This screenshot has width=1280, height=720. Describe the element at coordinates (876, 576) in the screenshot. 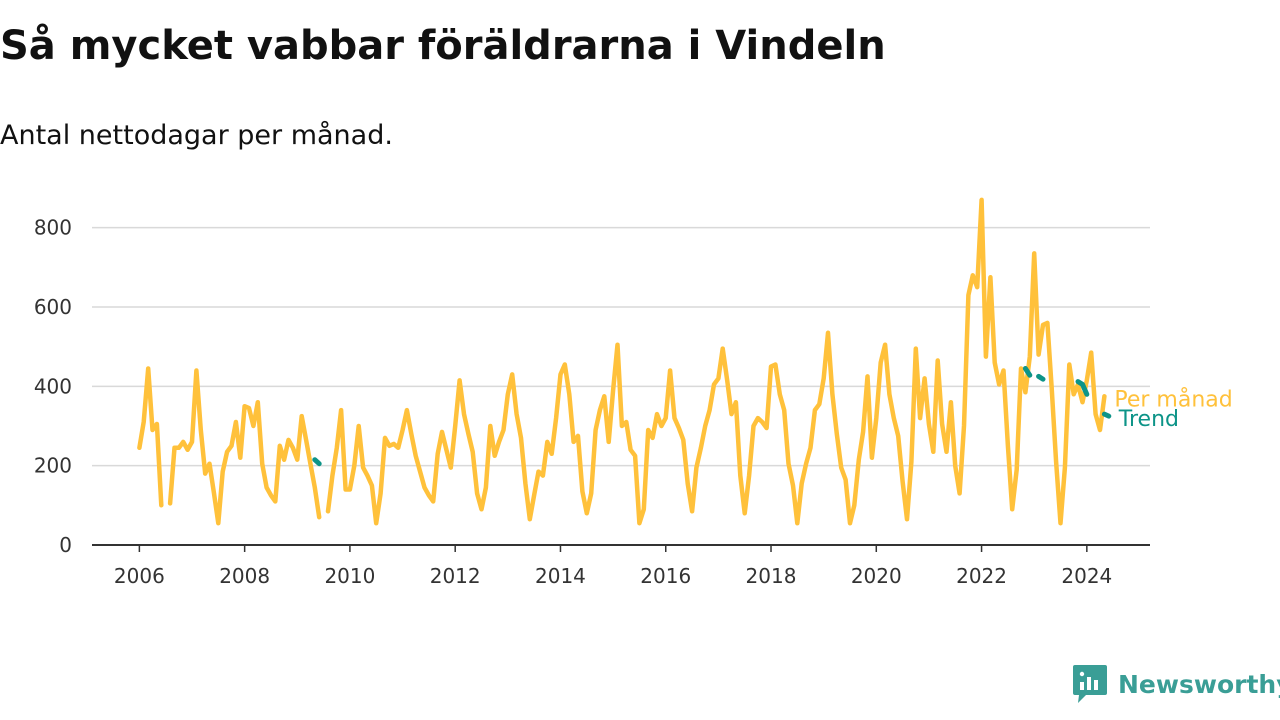

I see `x-tick-label-2020: 2020` at that location.